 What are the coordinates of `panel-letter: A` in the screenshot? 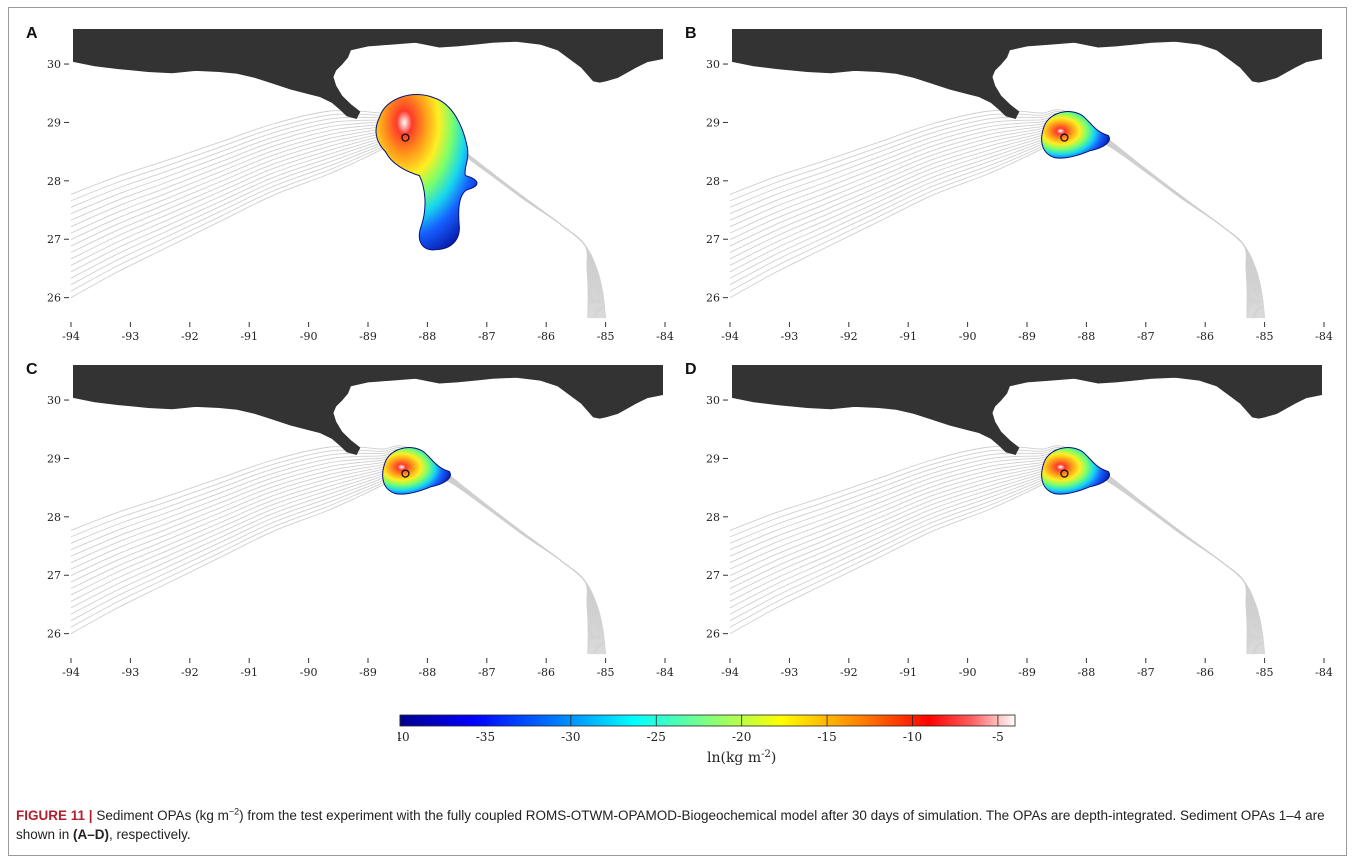 It's located at (32, 33).